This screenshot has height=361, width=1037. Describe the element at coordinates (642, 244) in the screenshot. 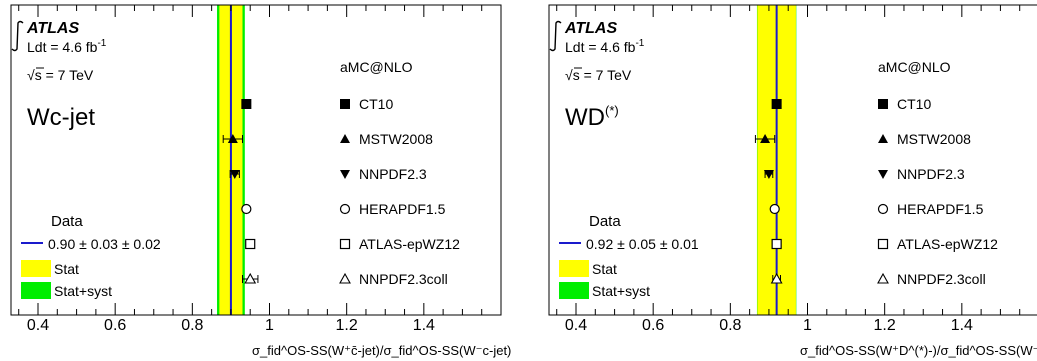

I see `data-legend-value: 0.92 ± 0.05 ± 0.01` at that location.